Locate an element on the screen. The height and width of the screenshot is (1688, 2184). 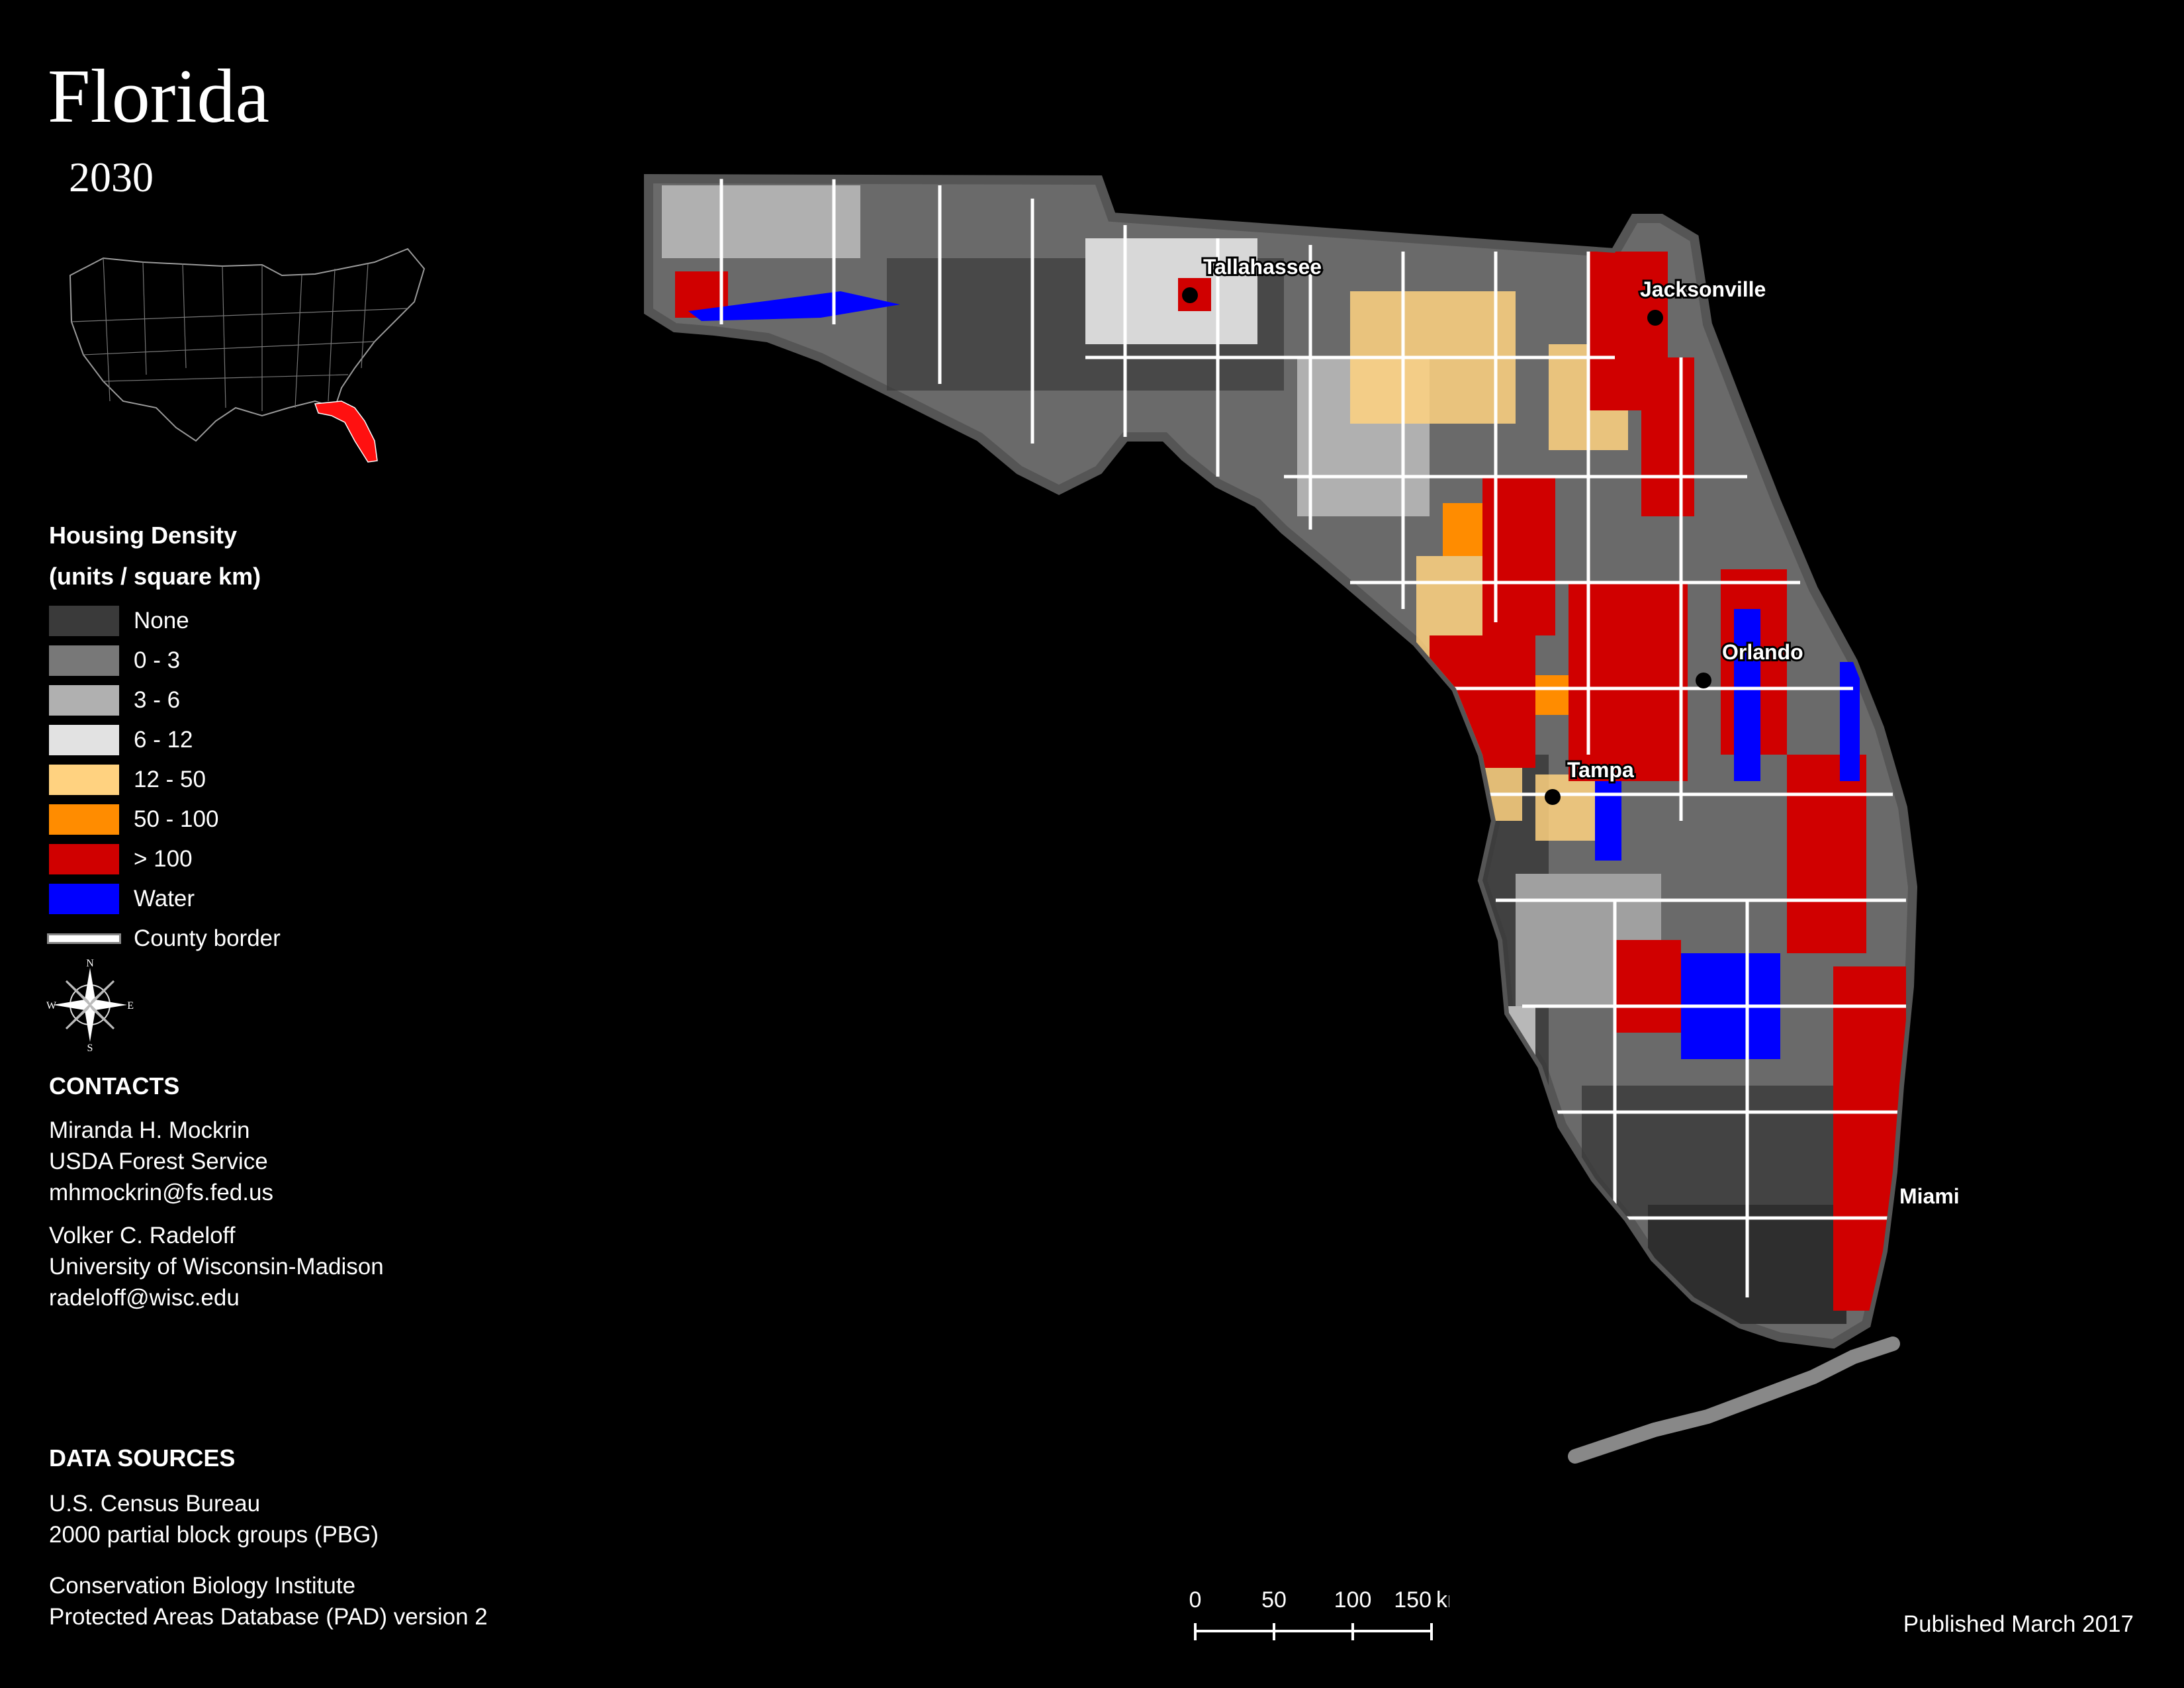
compass-e: E is located at coordinates (130, 1005).